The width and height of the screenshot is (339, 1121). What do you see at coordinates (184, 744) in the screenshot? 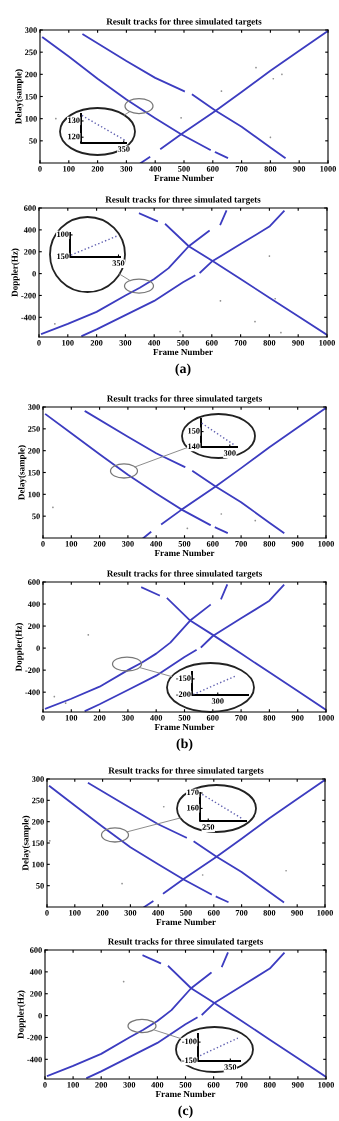
I see `text: (b)` at bounding box center [184, 744].